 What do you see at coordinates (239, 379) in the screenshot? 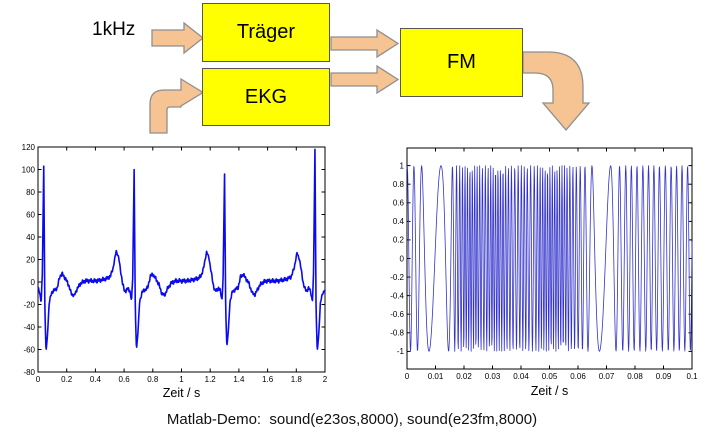
I see `x-tick-label: 1.4` at bounding box center [239, 379].